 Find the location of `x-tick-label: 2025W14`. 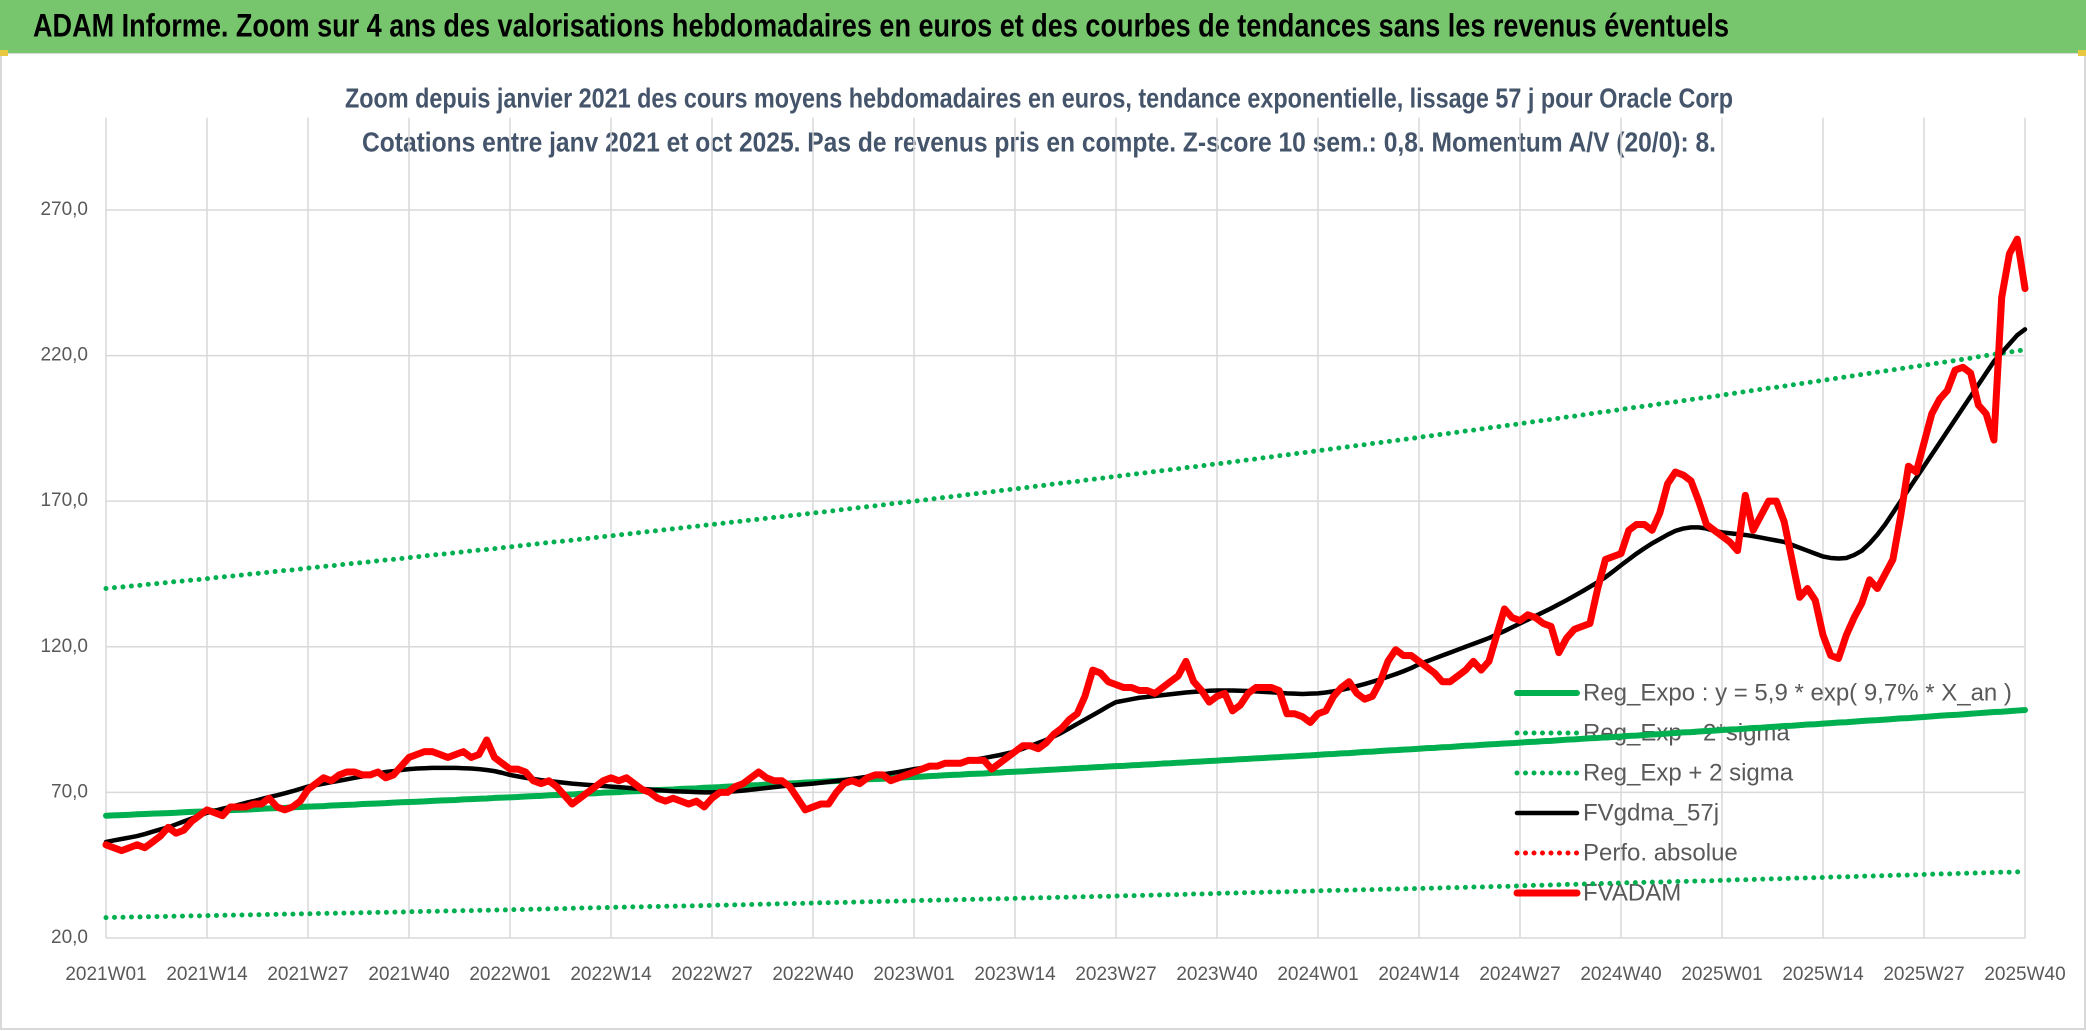

x-tick-label: 2025W14 is located at coordinates (1823, 974).